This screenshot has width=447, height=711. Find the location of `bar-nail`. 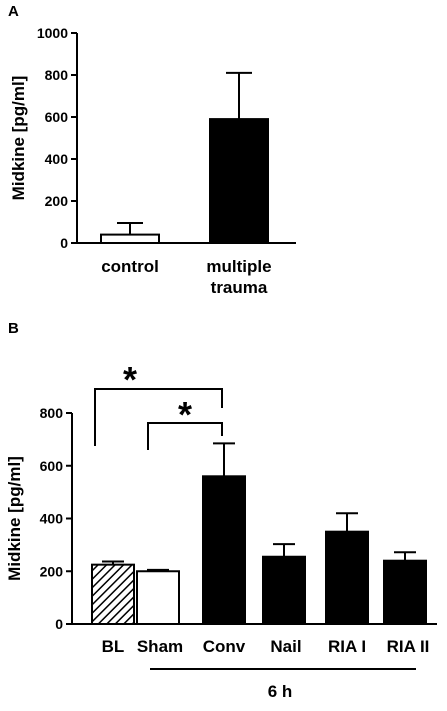

bar-nail is located at coordinates (284, 590).